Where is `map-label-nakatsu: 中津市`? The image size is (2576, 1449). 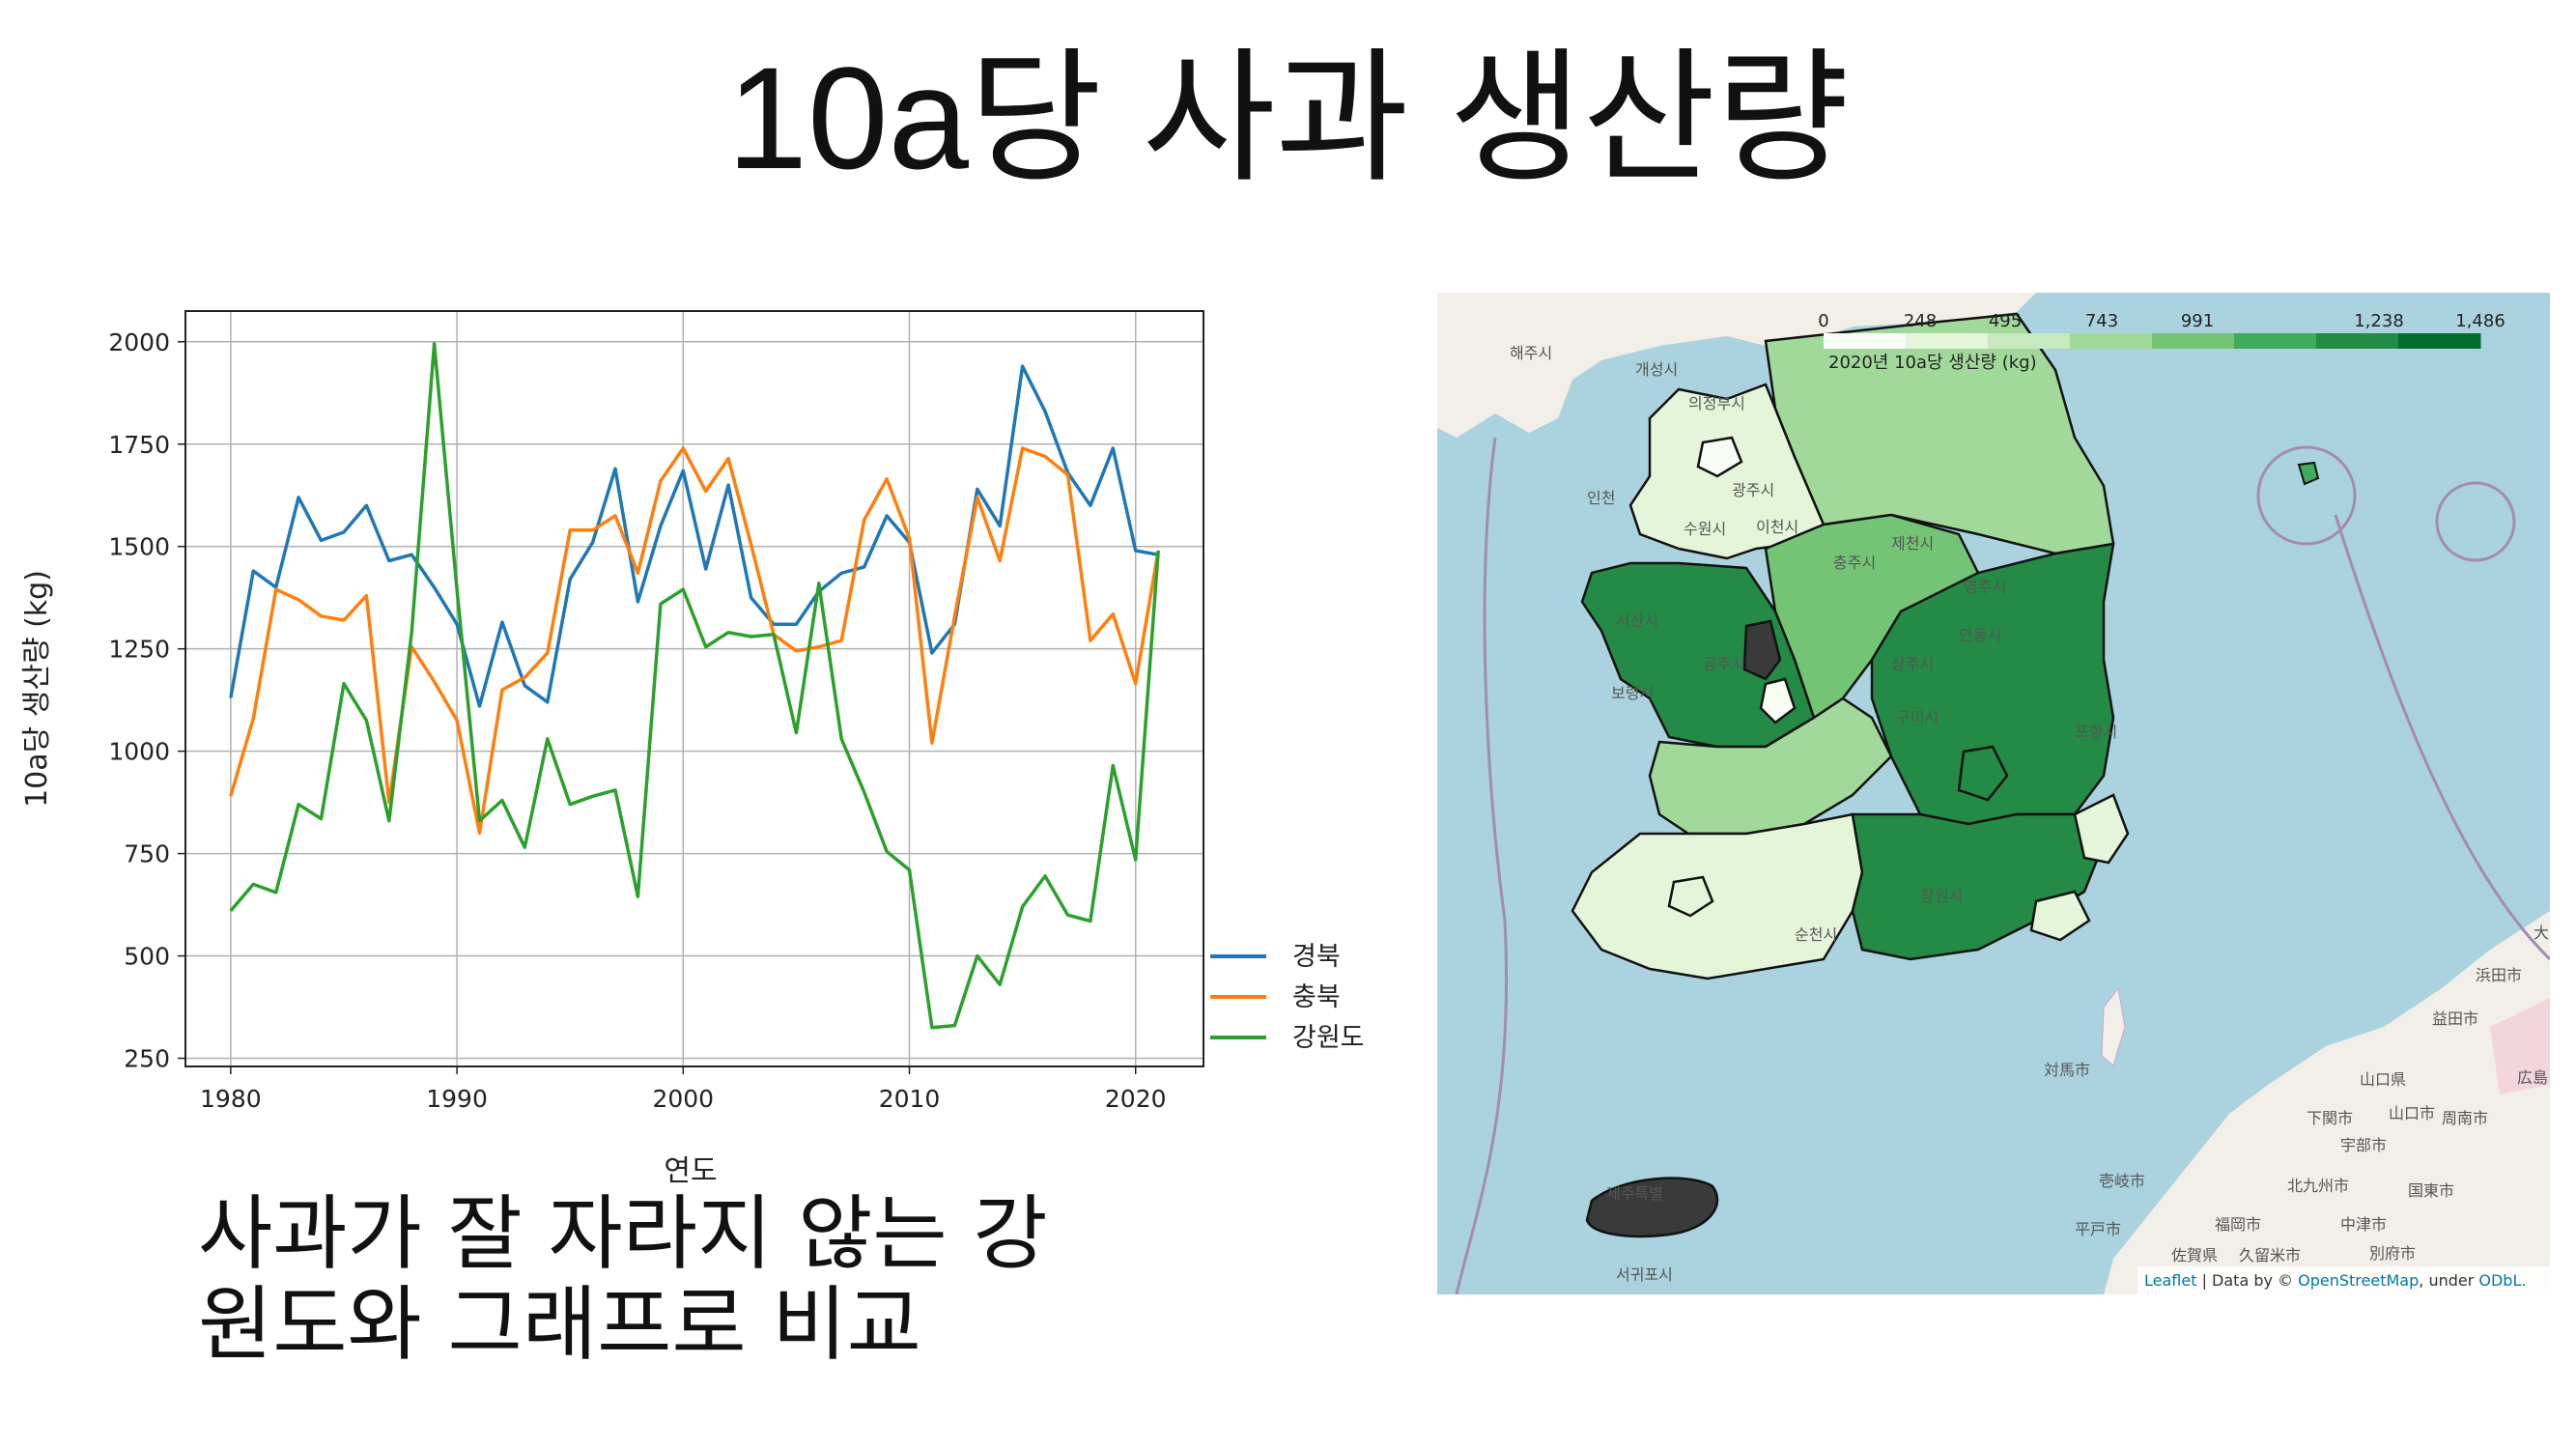 map-label-nakatsu: 中津市 is located at coordinates (2363, 1224).